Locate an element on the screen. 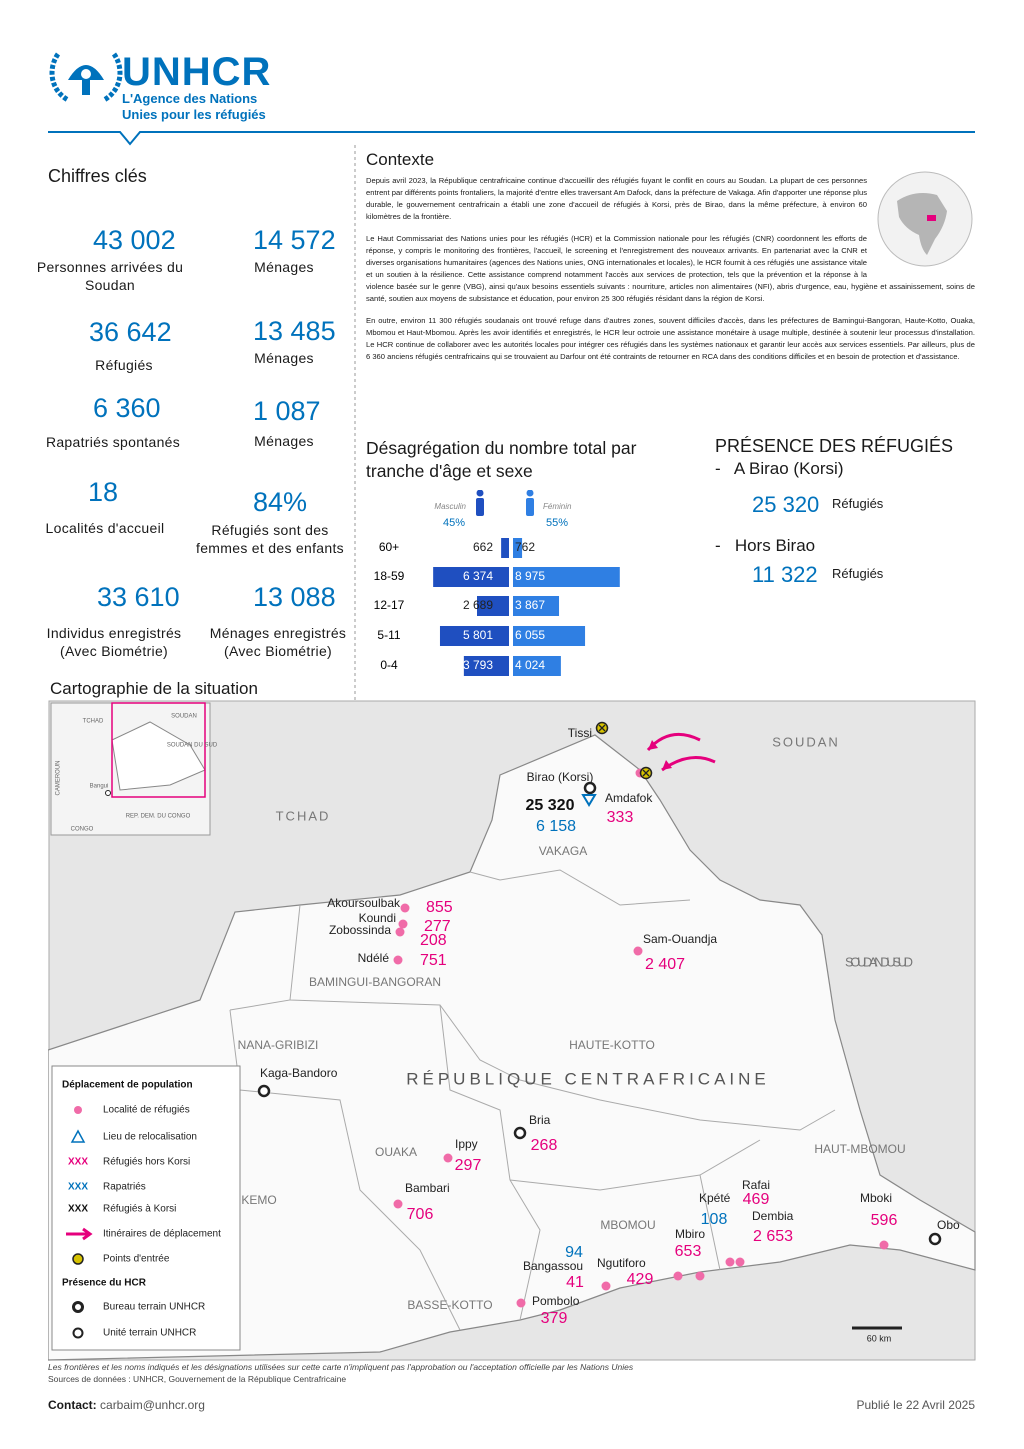 The width and height of the screenshot is (1024, 1449). male-value-label: 3 793 is located at coordinates (478, 665).